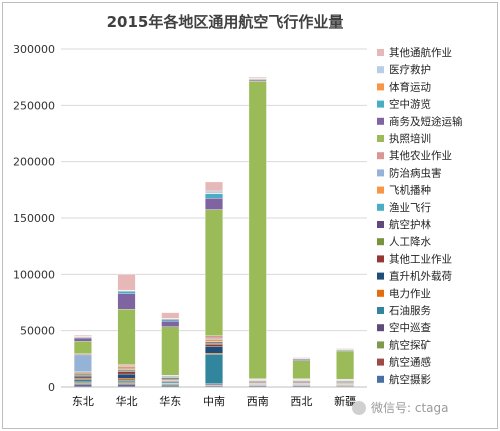  What do you see at coordinates (410, 293) in the screenshot?
I see `legend-label: 电力作业` at bounding box center [410, 293].